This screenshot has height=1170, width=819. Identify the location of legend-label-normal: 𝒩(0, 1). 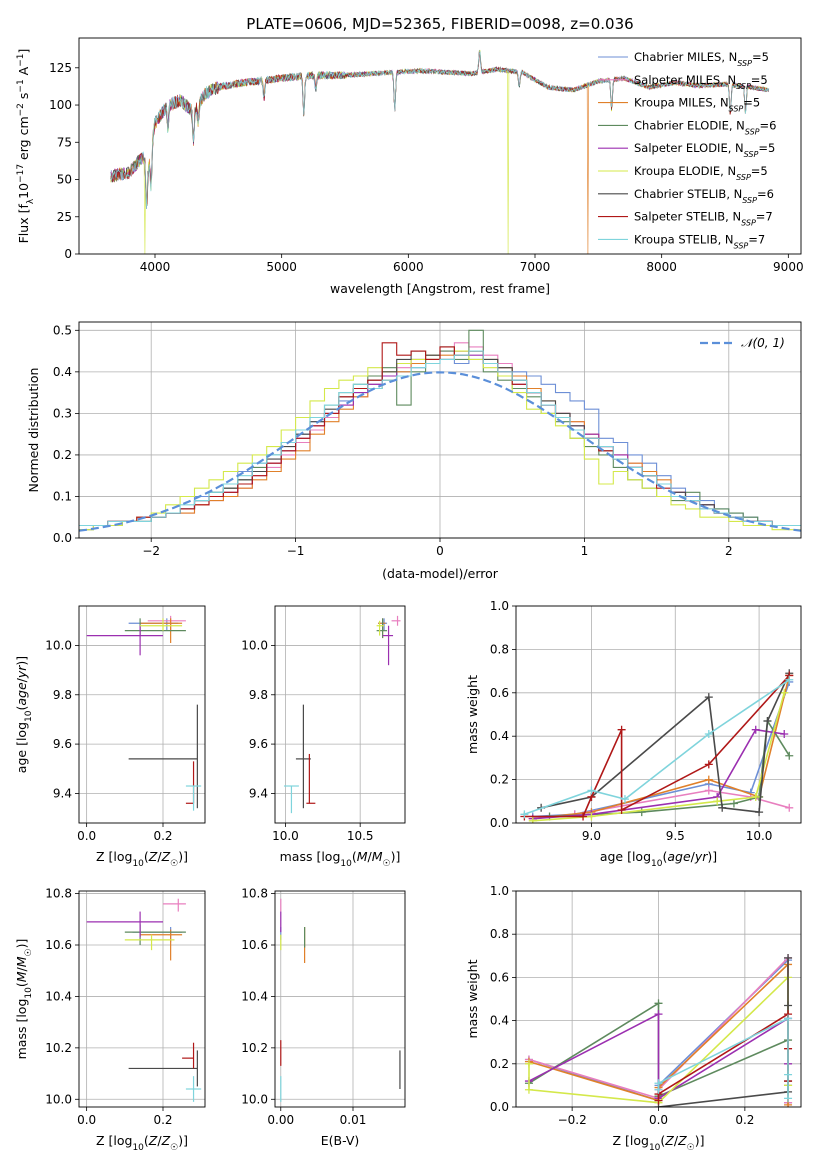
(763, 343).